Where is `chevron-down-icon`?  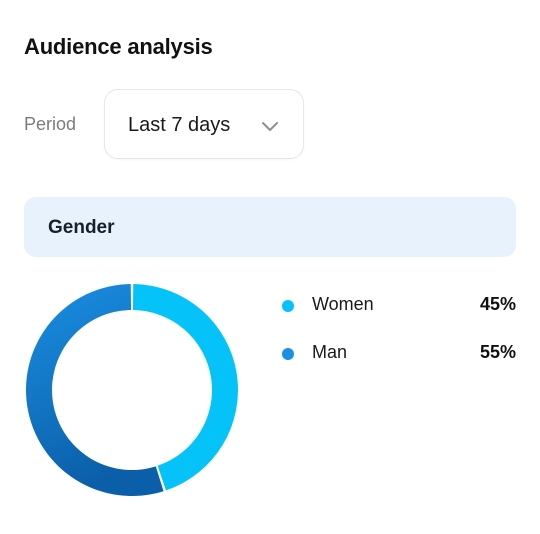 chevron-down-icon is located at coordinates (270, 126).